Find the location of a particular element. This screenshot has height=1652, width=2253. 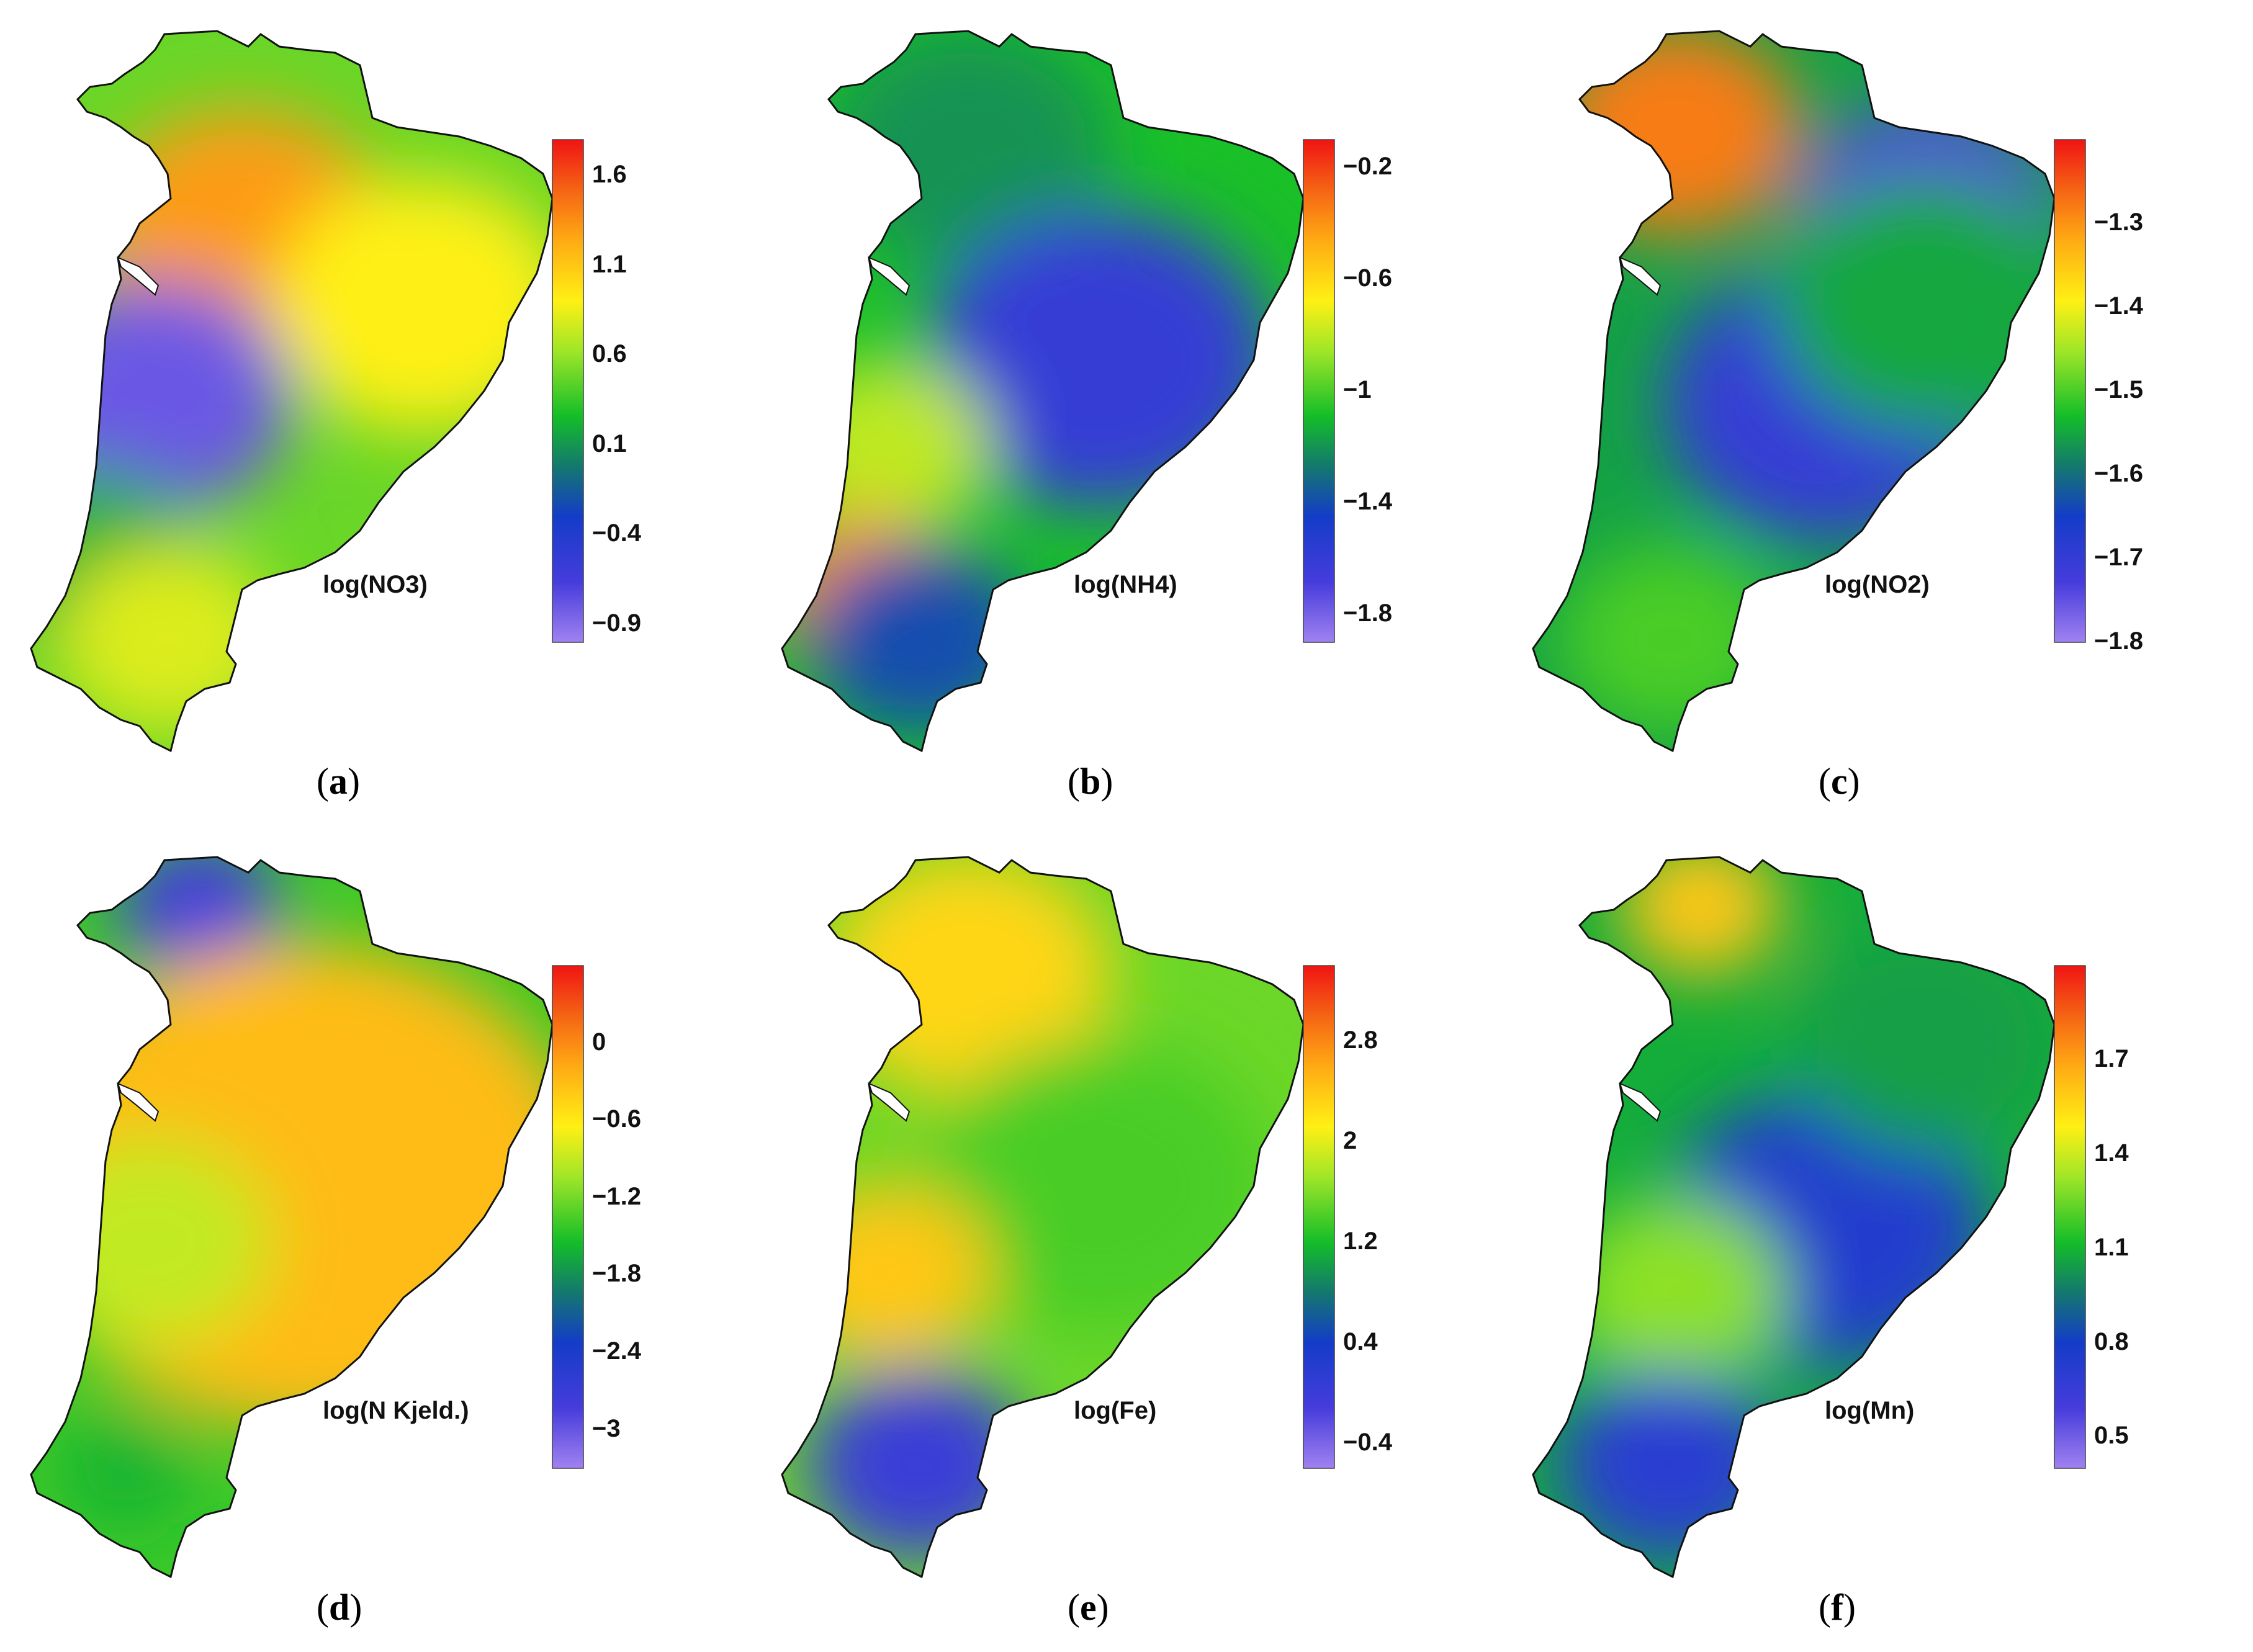

colorbar-tick-label: 0.8 is located at coordinates (2111, 1341).